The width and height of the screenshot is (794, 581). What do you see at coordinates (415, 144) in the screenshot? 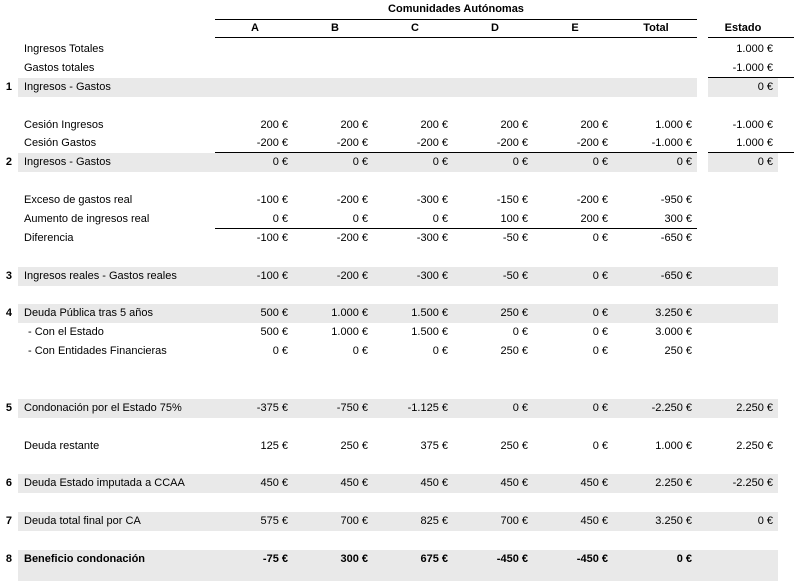
I see `cell-c: -200 €` at bounding box center [415, 144].